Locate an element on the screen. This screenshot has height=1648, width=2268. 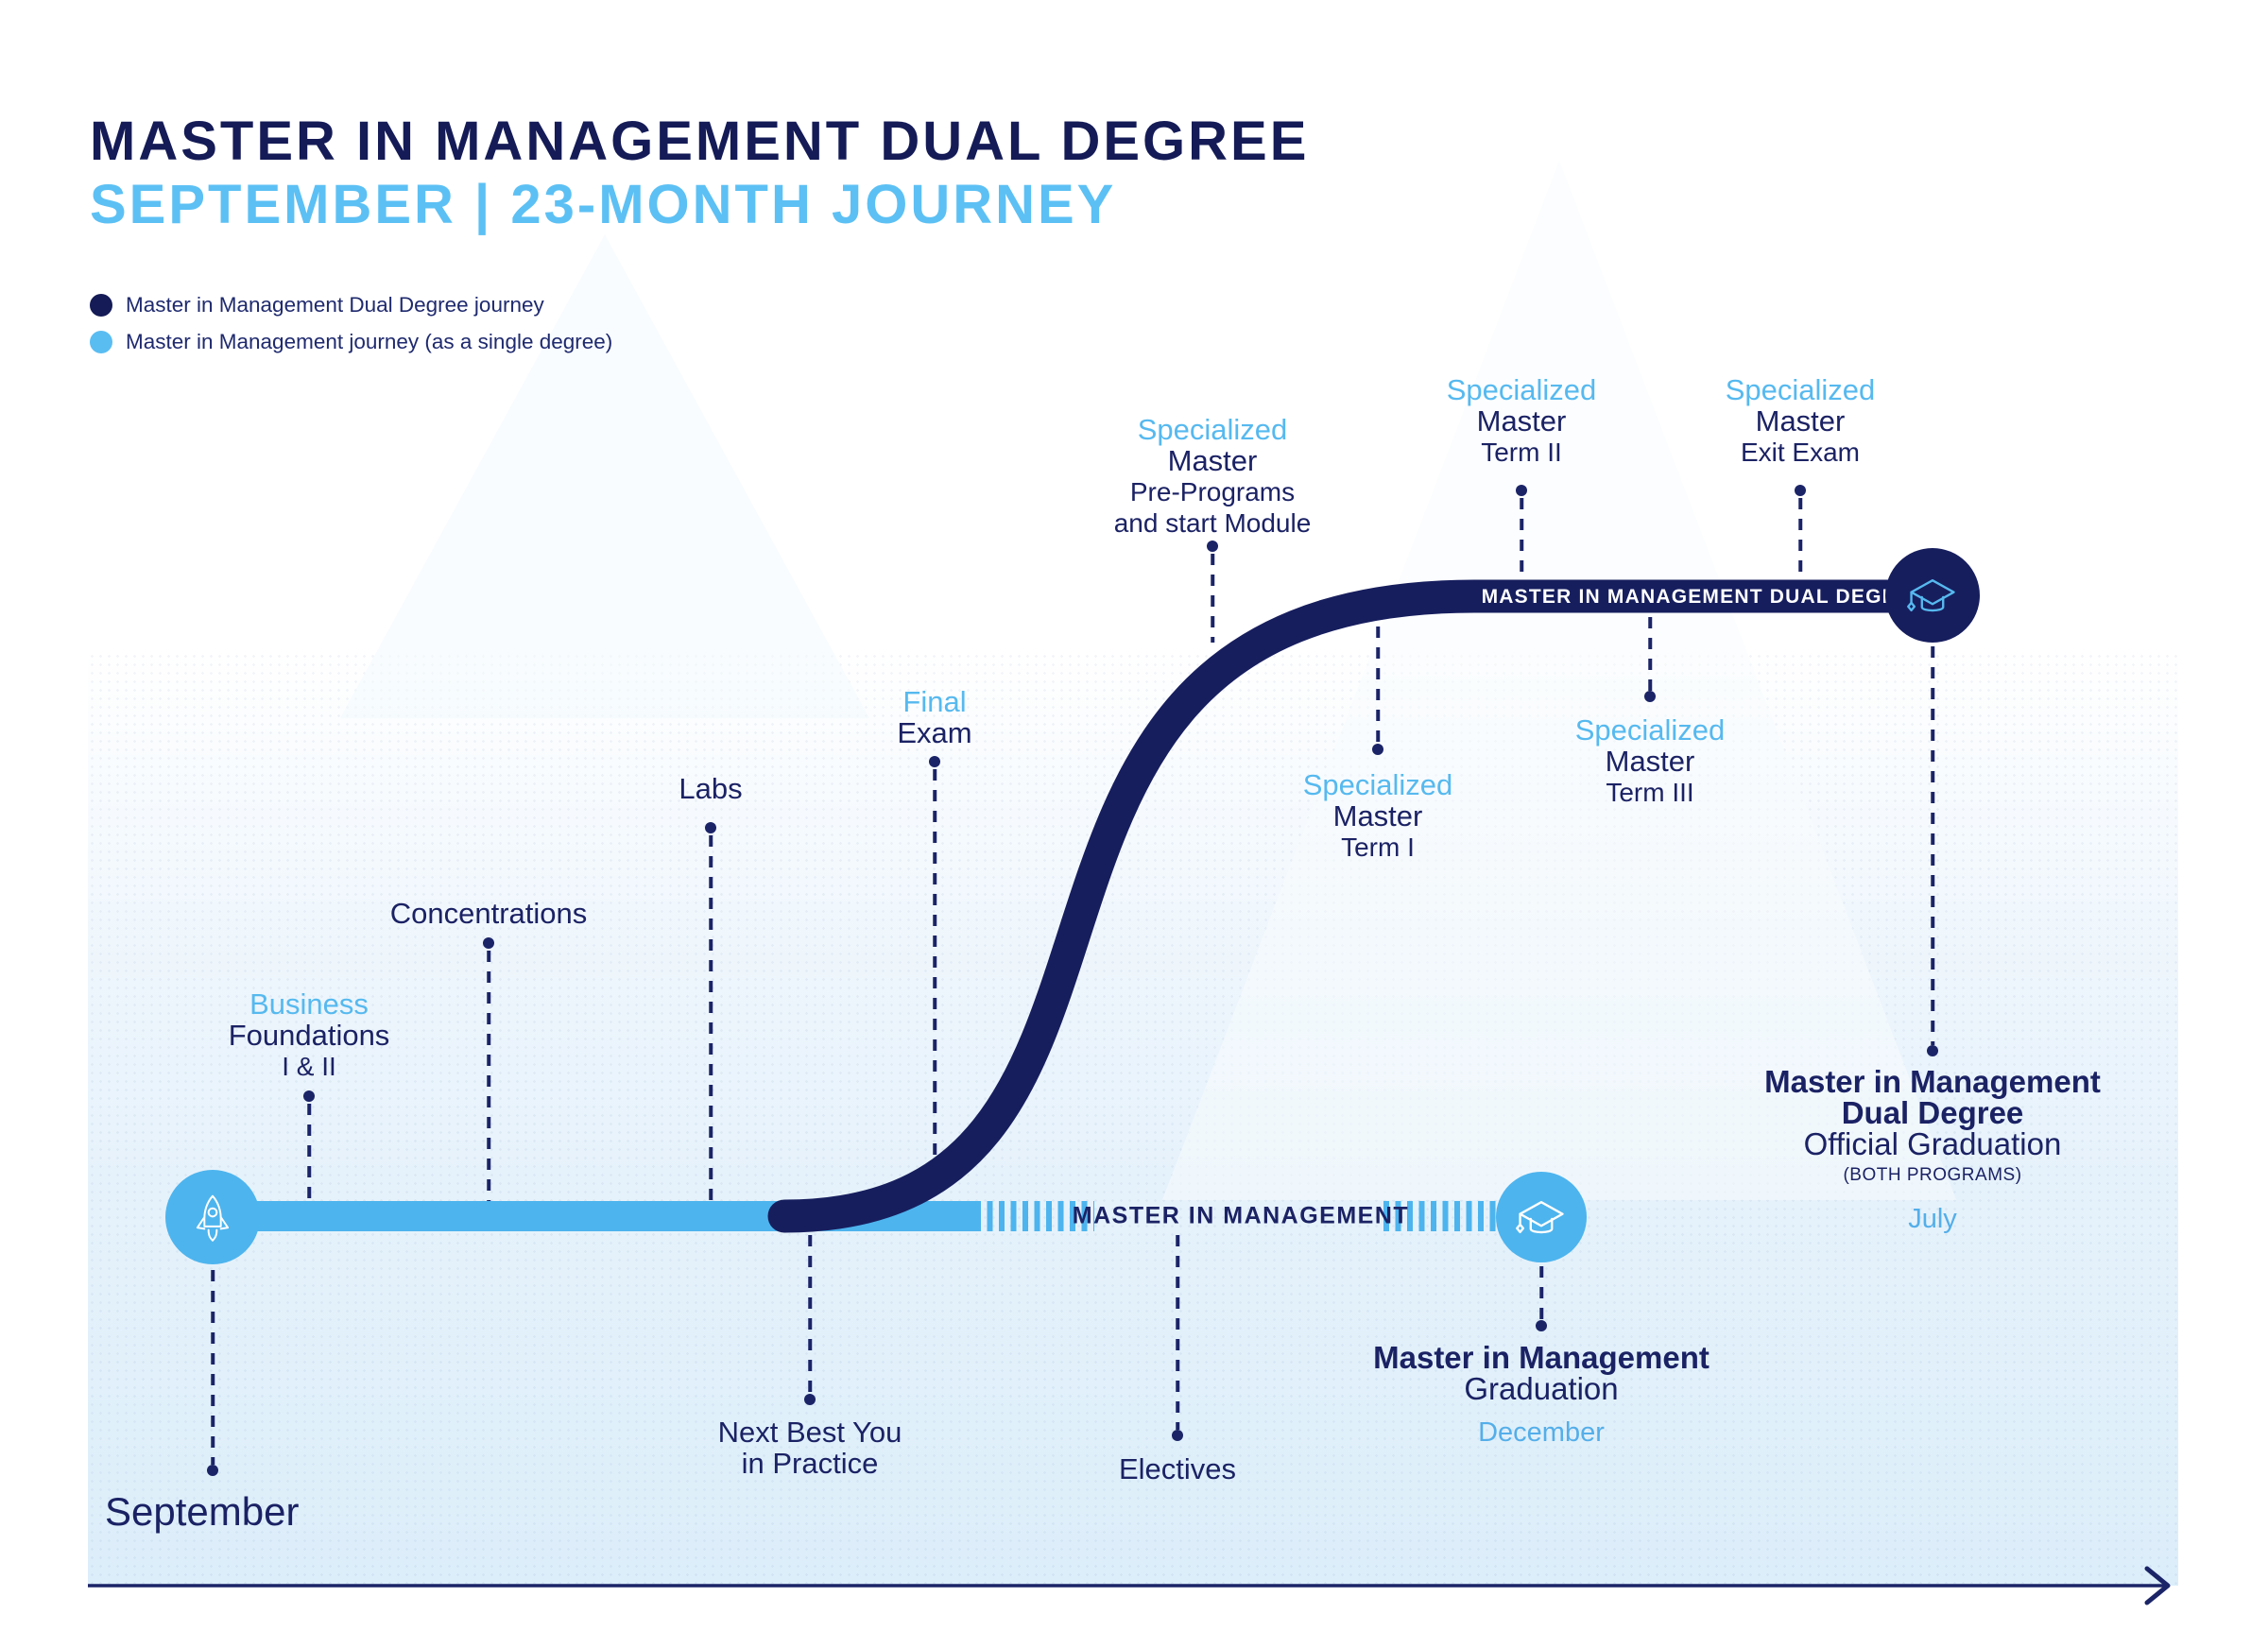
connector-business-foundations is located at coordinates (309, 1152).